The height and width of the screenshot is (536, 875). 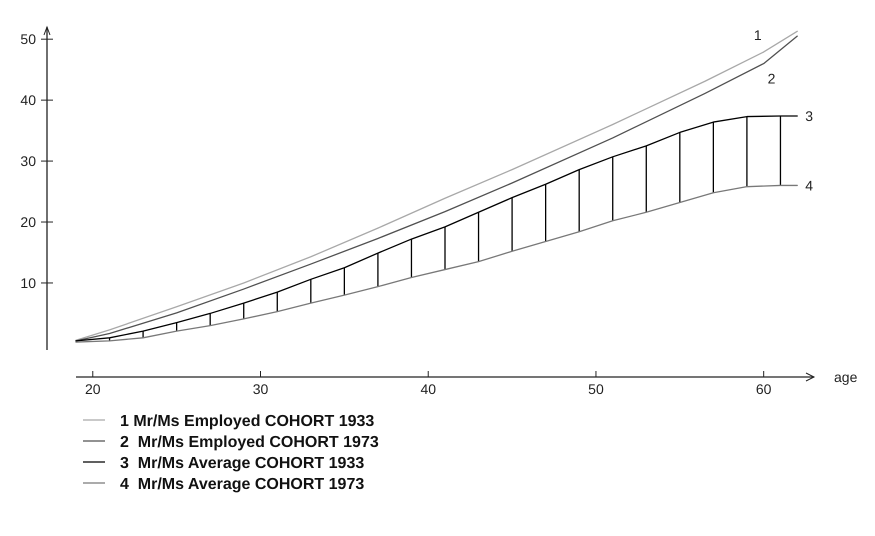 I want to click on legend-label: 2 Mr/Ms Employed COHORT 1973, so click(x=249, y=442).